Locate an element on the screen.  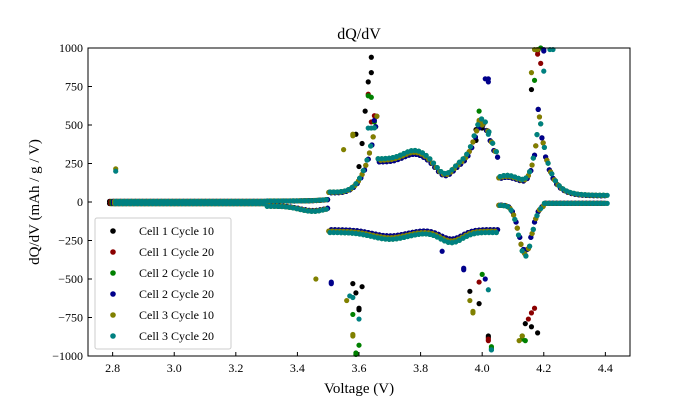
y-tick-label: −1000 is located at coordinates (67, 356).